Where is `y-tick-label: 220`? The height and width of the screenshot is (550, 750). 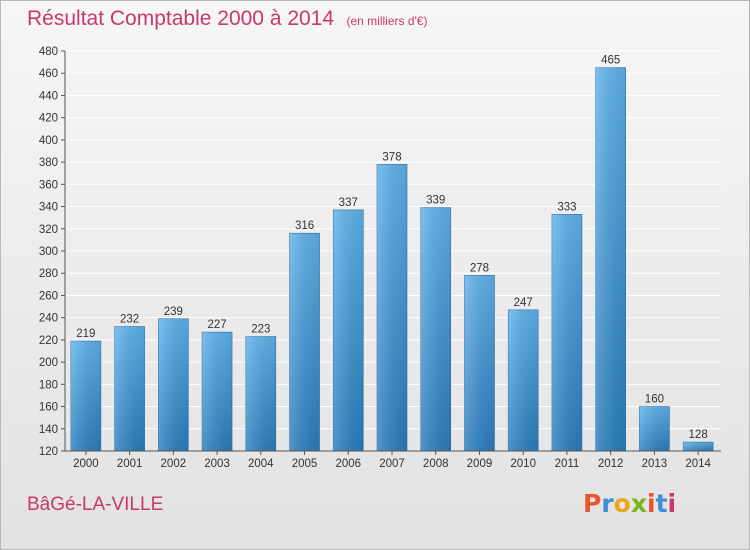
y-tick-label: 220 is located at coordinates (48, 341).